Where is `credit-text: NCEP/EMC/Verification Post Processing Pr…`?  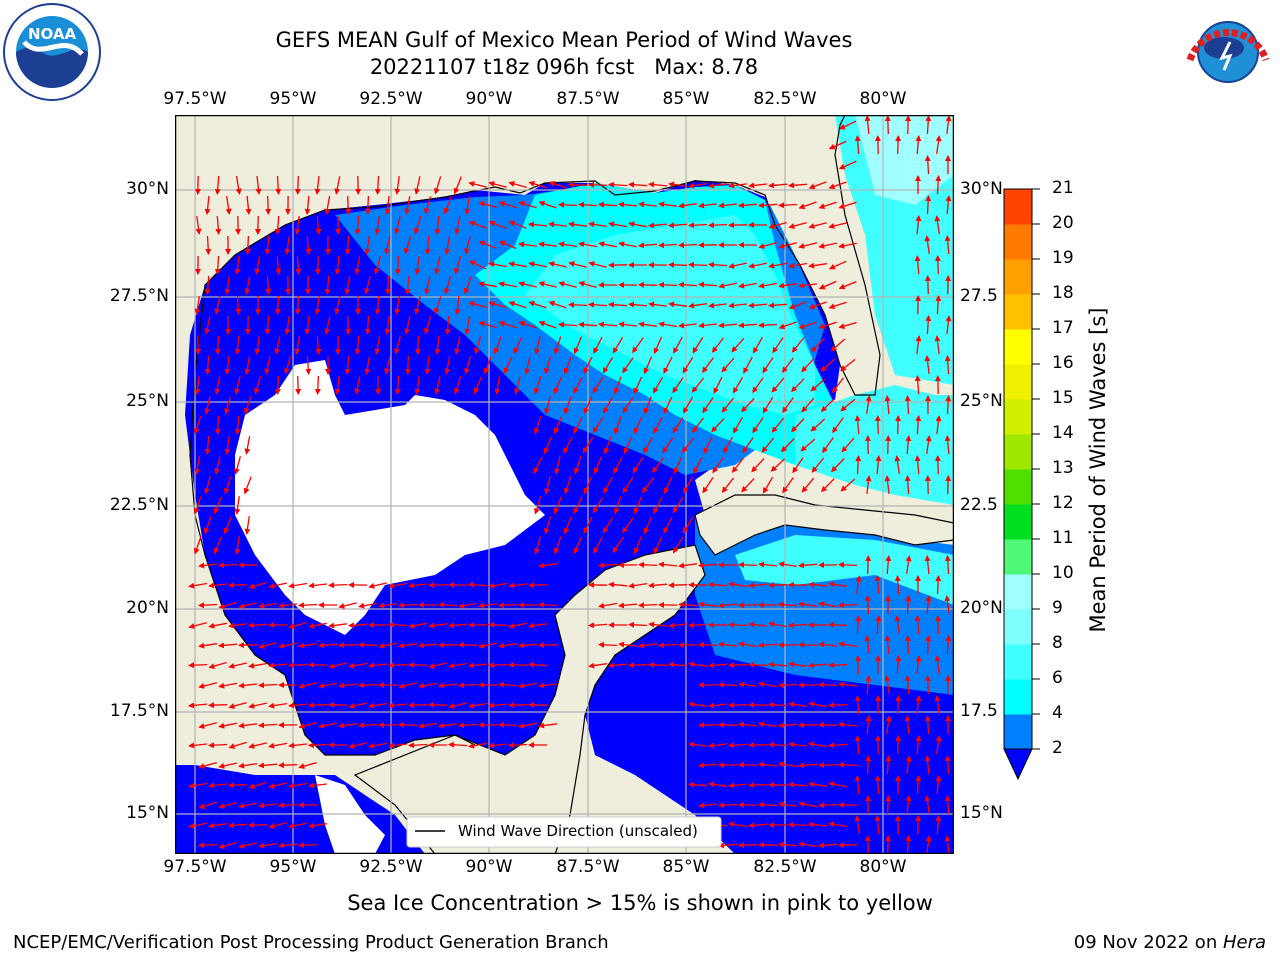
credit-text: NCEP/EMC/Verification Post Processing Pr… is located at coordinates (311, 942).